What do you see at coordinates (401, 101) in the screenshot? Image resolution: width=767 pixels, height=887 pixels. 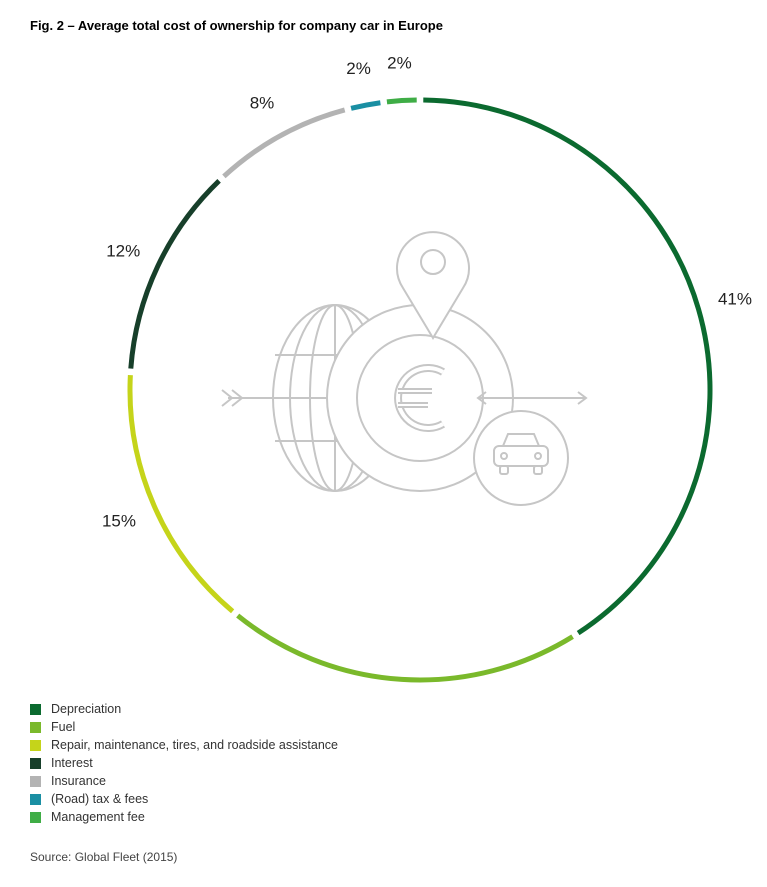 I see `donut-slice-management-fee` at bounding box center [401, 101].